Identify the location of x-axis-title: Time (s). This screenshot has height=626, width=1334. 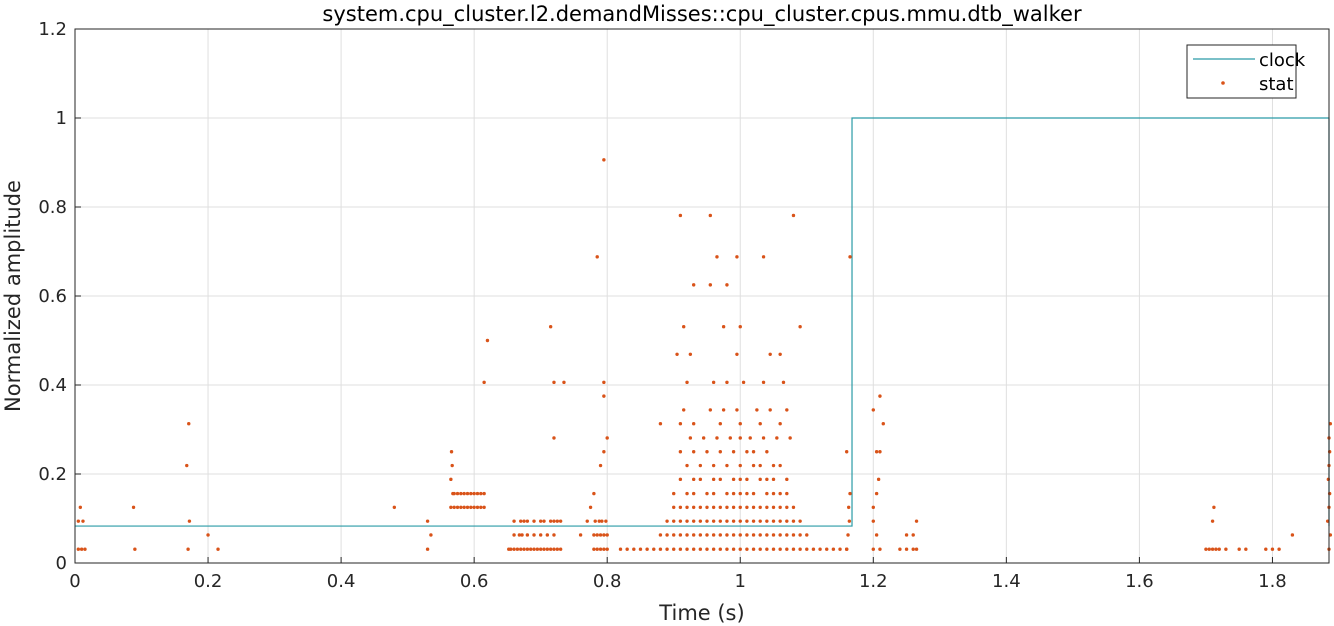
(701, 613).